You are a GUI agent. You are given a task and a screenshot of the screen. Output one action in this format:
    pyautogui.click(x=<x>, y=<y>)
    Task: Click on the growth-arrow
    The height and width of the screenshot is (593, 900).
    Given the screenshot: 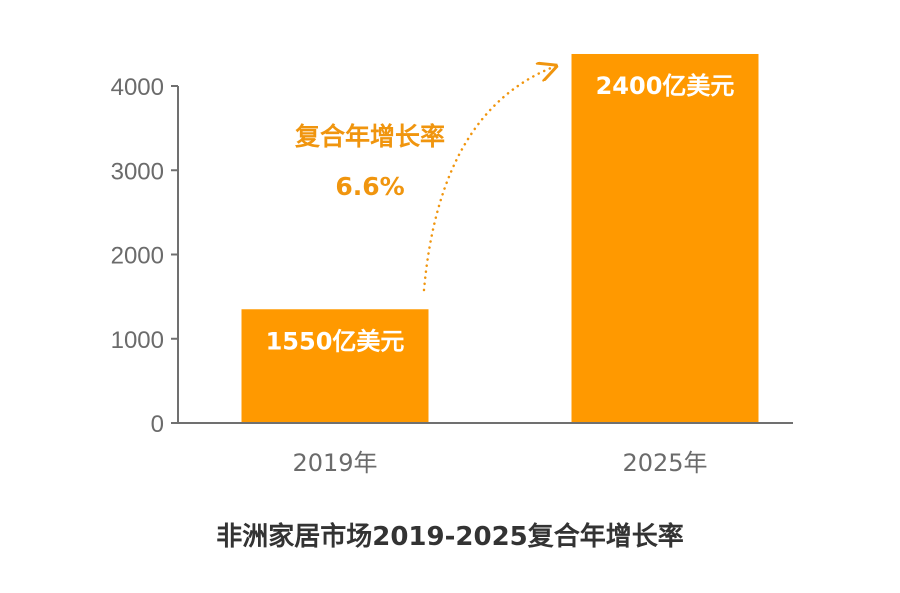 What is the action you would take?
    pyautogui.click(x=489, y=179)
    